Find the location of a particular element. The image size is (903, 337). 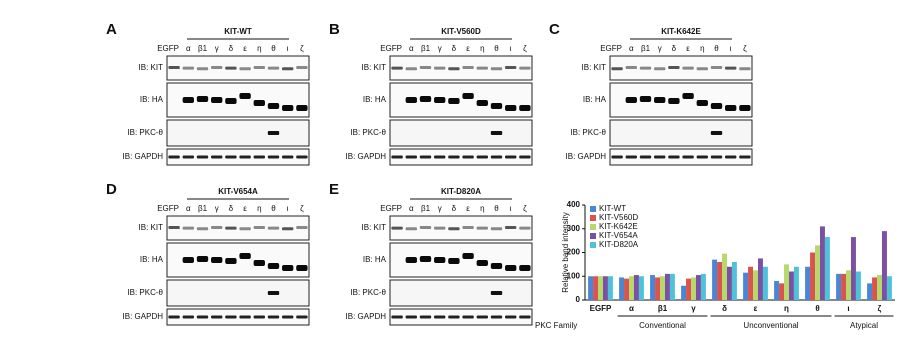

legend-label: KIT-K642E is located at coordinates (618, 226).